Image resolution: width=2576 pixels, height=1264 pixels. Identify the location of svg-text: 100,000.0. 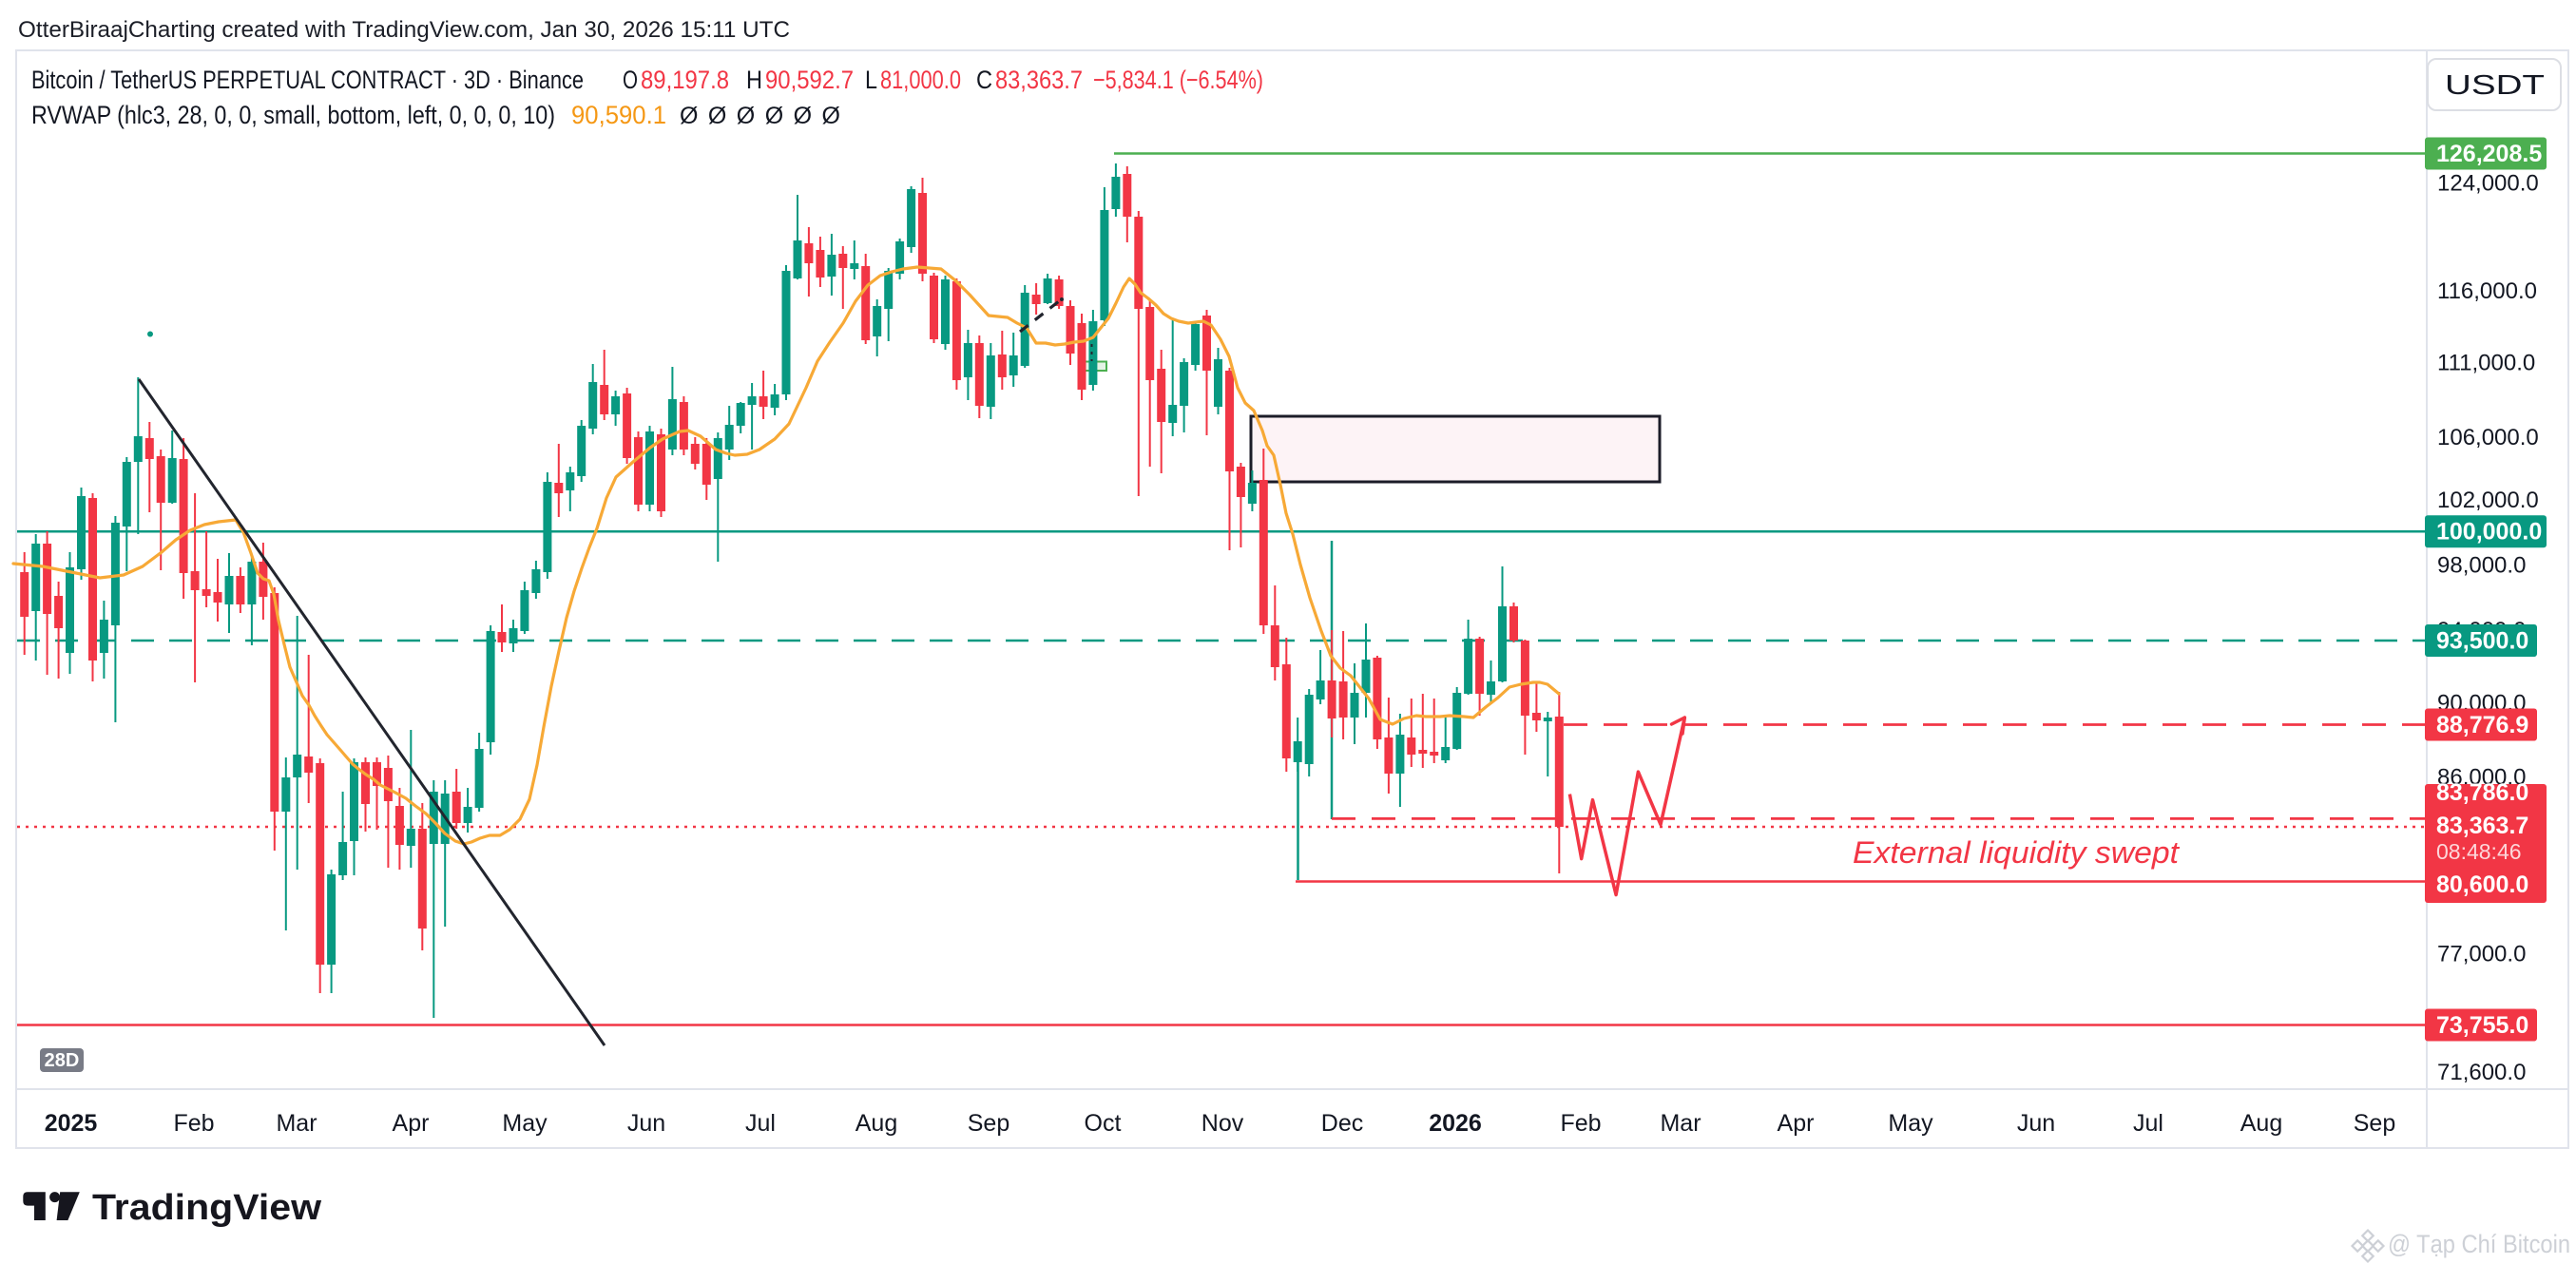
(2489, 532).